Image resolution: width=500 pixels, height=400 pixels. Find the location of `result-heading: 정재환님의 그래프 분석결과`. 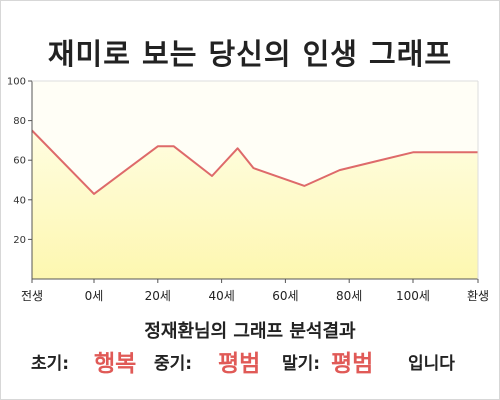

result-heading: 정재환님의 그래프 분석결과 is located at coordinates (250, 331).